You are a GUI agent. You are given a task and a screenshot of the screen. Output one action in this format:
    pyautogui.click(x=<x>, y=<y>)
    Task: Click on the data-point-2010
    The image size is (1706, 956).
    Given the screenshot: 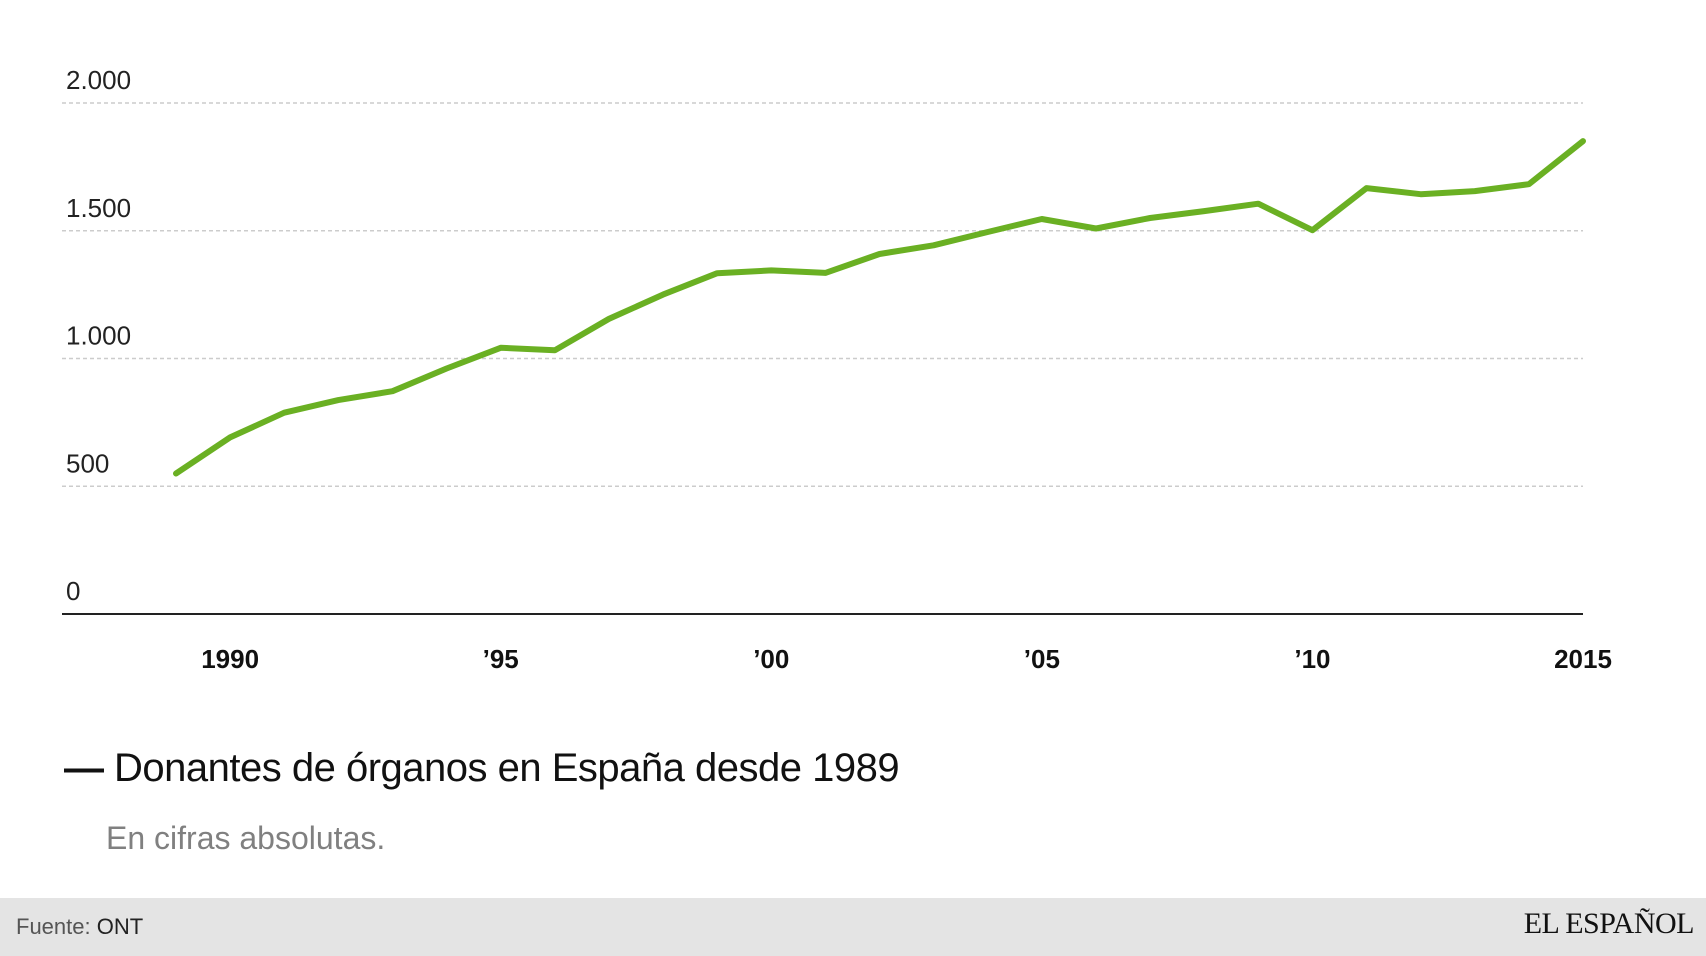 What is the action you would take?
    pyautogui.click(x=1312, y=230)
    